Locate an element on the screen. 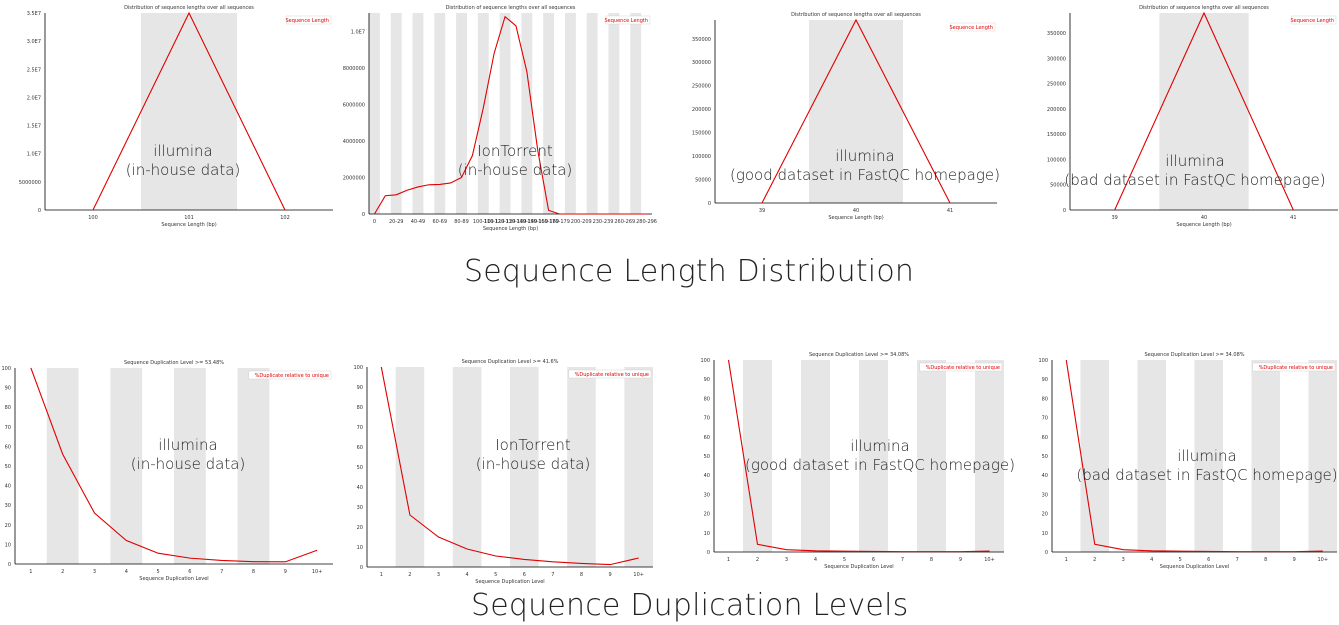 This screenshot has height=625, width=1339. y-tick-label: 2.0E7 is located at coordinates (34, 98).